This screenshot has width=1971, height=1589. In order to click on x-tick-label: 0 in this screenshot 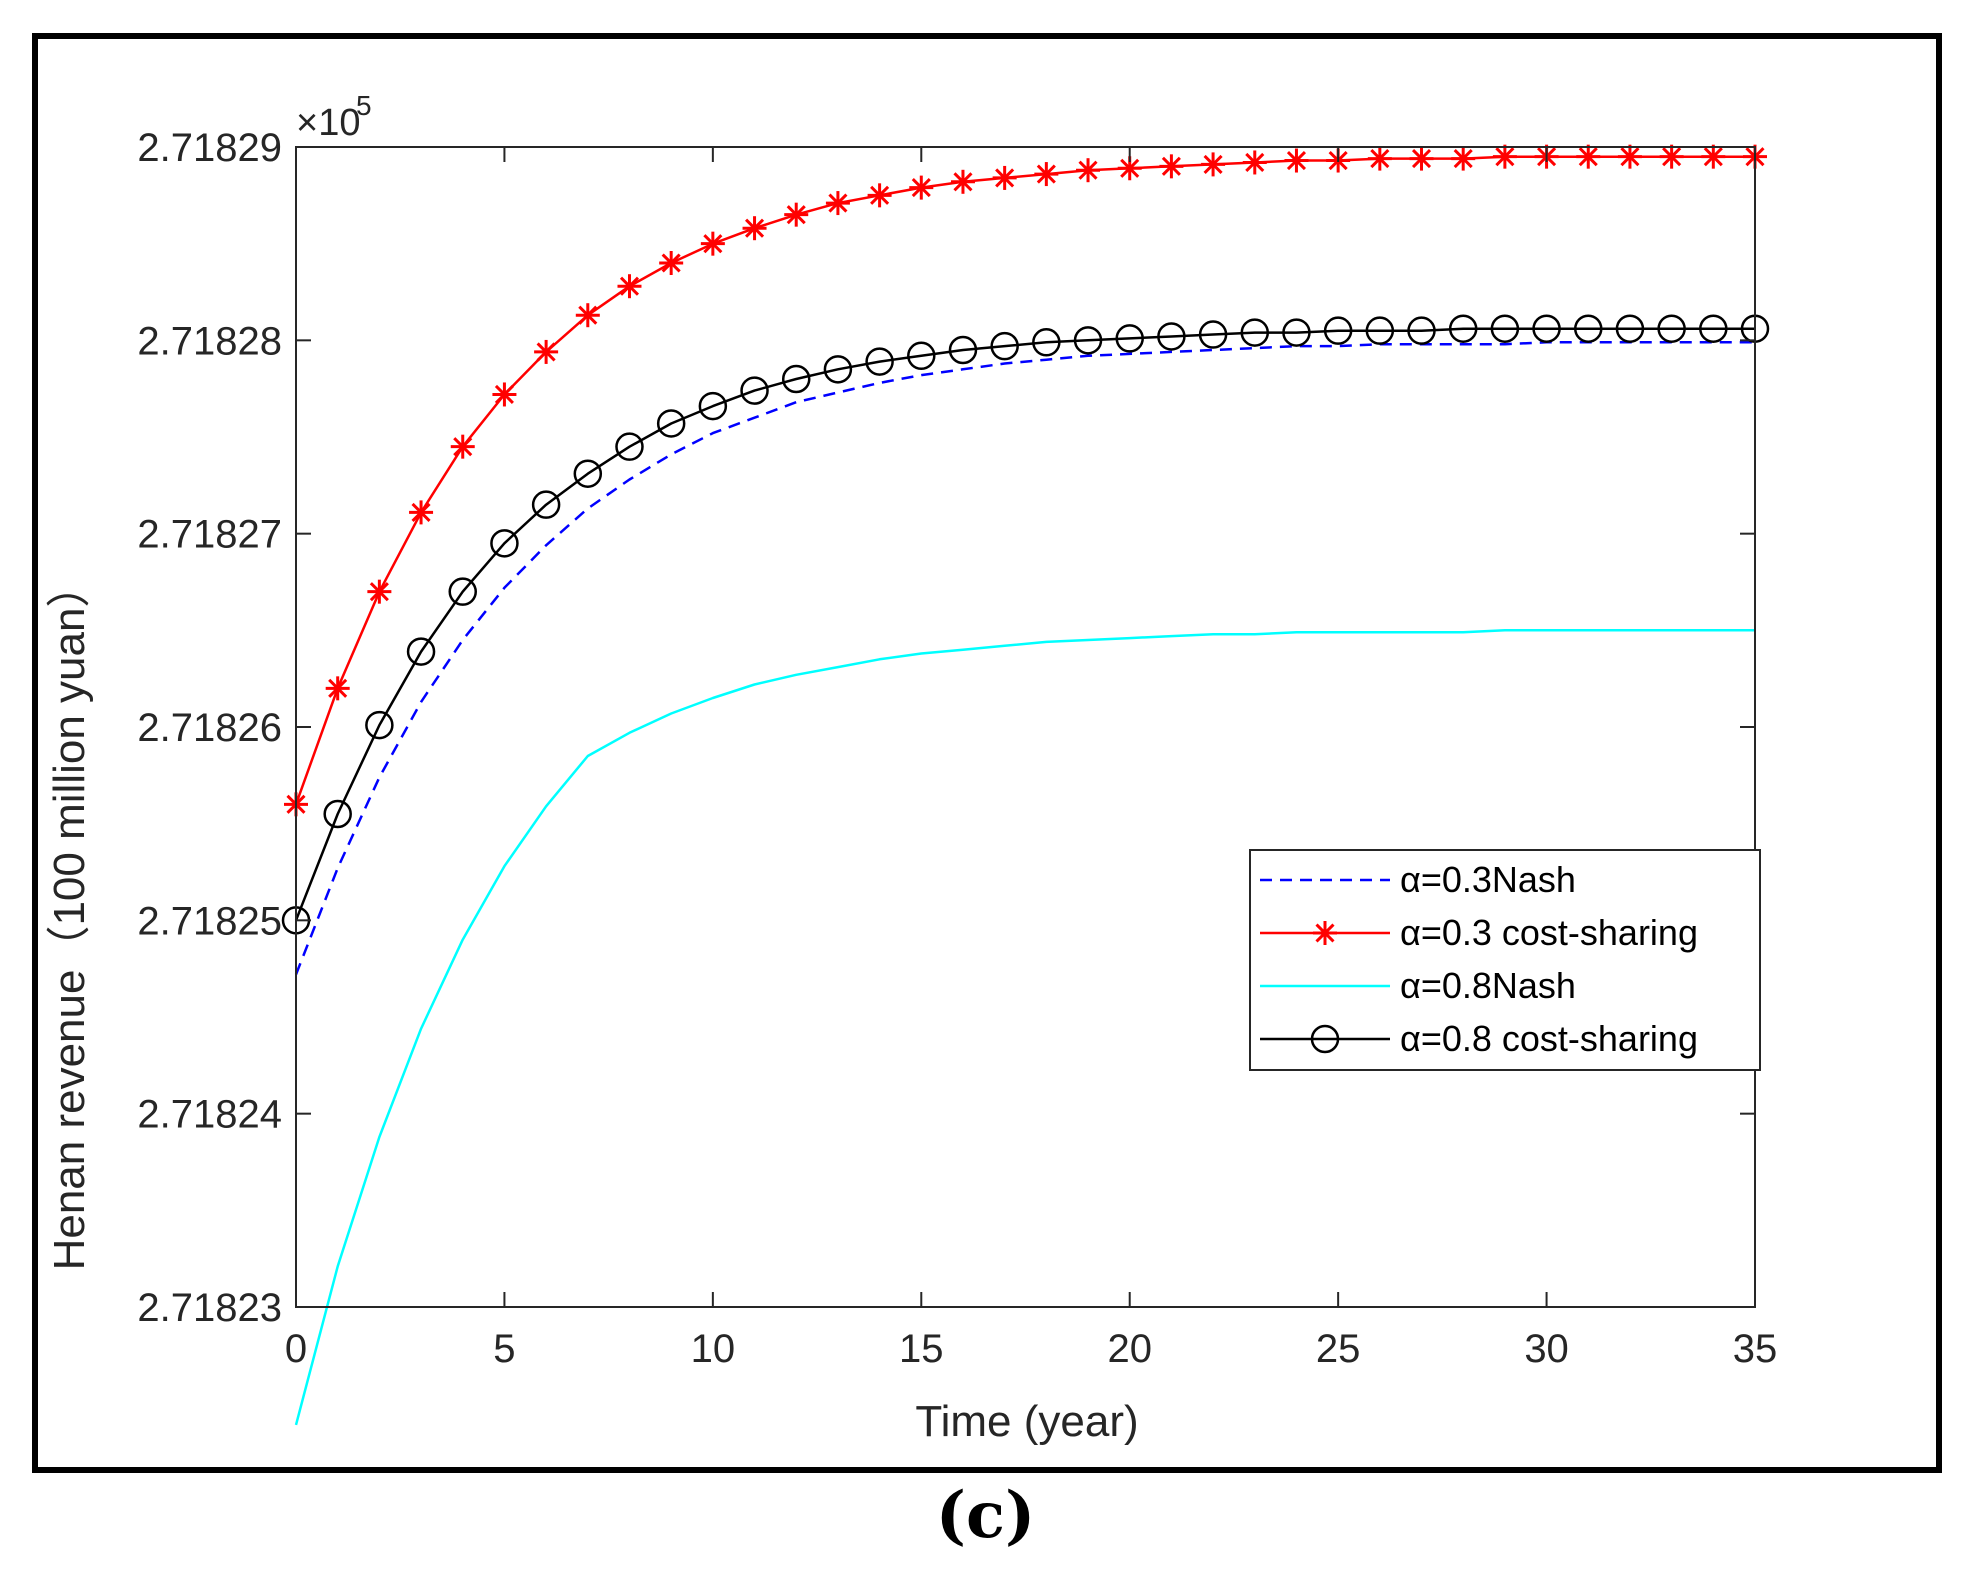, I will do `click(296, 1349)`.